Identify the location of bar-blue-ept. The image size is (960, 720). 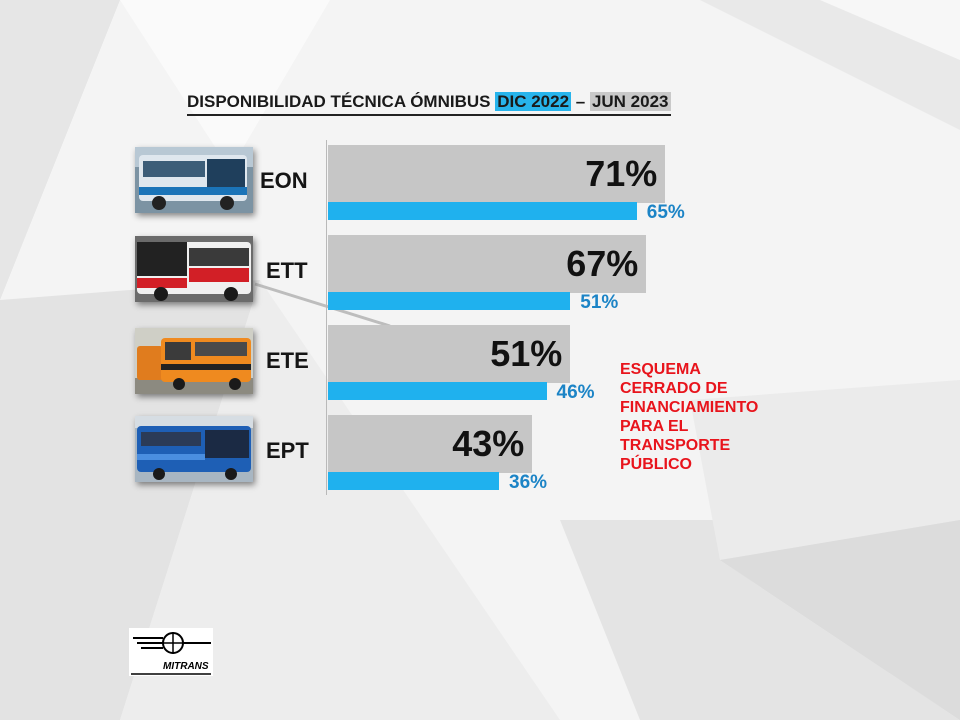
(413, 481).